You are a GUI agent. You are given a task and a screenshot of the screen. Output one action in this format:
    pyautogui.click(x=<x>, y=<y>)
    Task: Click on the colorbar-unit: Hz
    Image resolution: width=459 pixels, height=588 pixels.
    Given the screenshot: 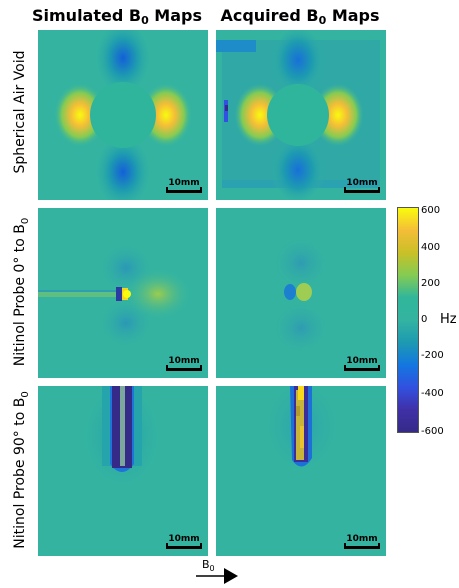 What is the action you would take?
    pyautogui.click(x=448, y=319)
    